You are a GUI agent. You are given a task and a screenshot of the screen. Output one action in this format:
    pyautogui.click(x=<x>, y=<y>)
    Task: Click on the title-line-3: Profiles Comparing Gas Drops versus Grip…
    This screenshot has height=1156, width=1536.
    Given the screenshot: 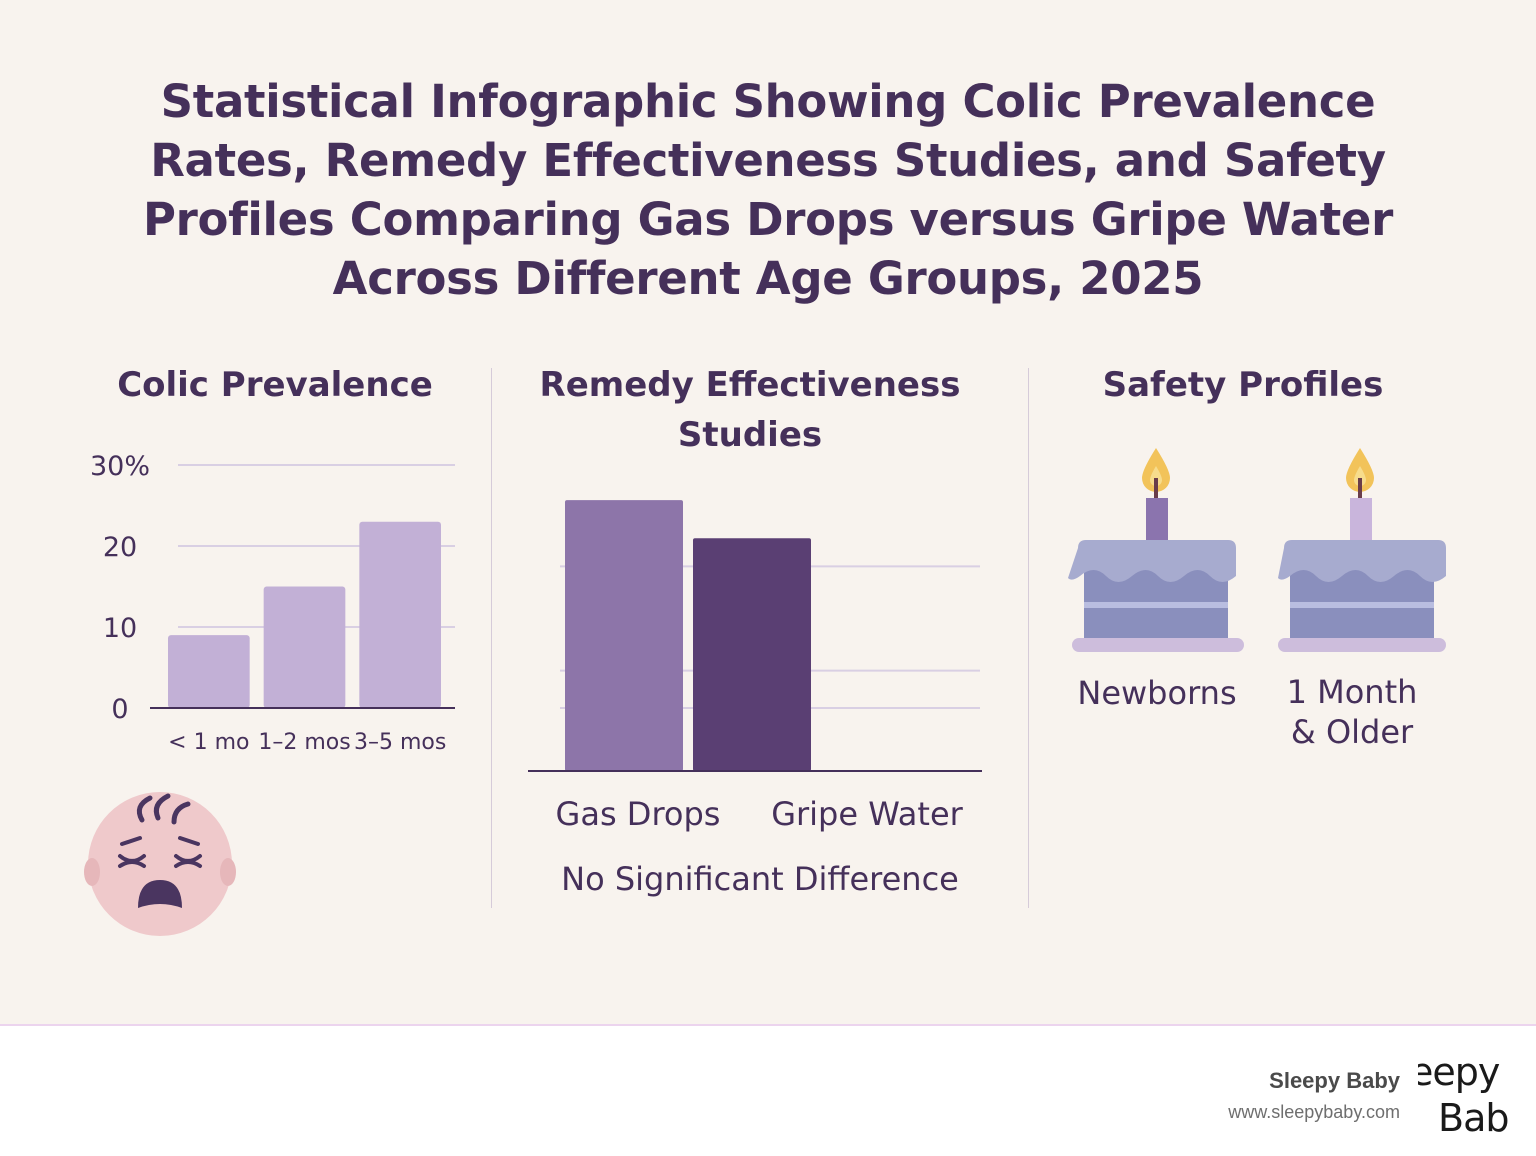 What is the action you would take?
    pyautogui.click(x=768, y=219)
    